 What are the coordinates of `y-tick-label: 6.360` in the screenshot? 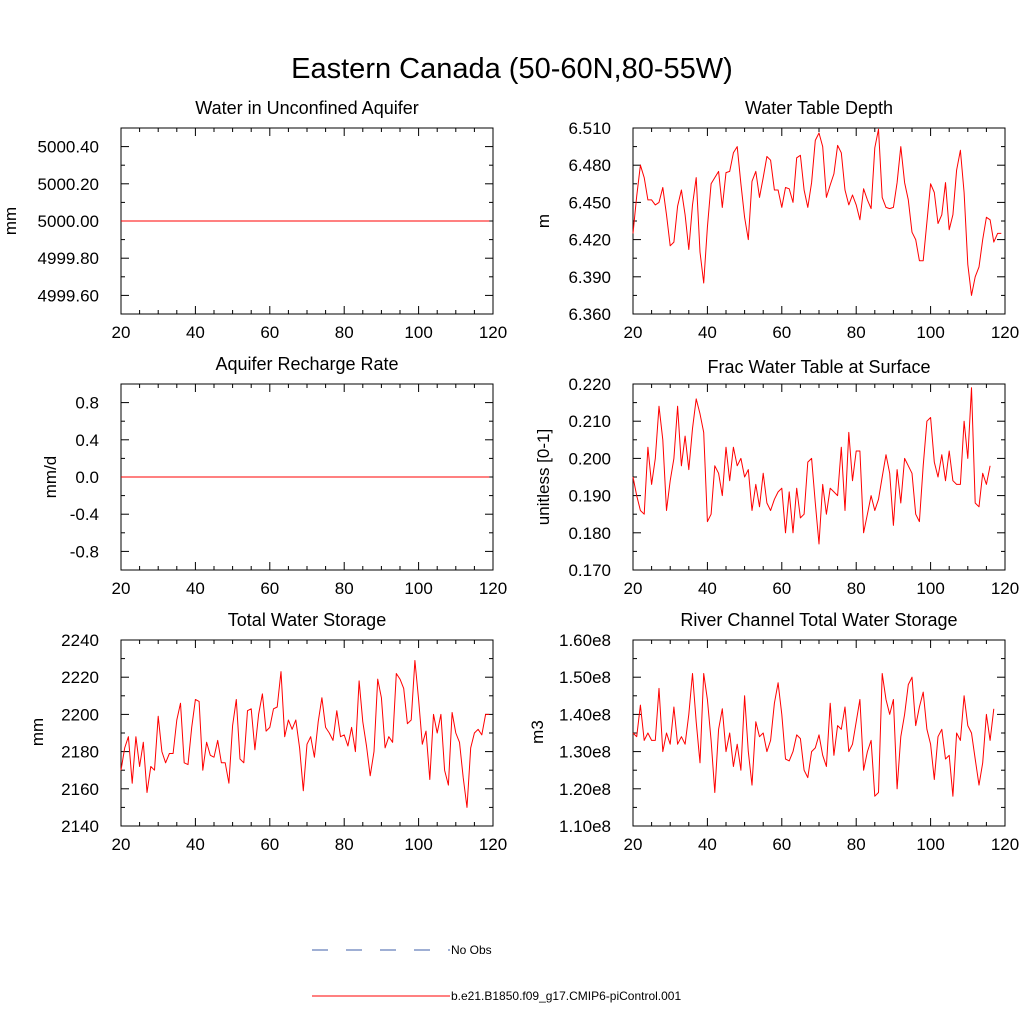 It's located at (589, 314).